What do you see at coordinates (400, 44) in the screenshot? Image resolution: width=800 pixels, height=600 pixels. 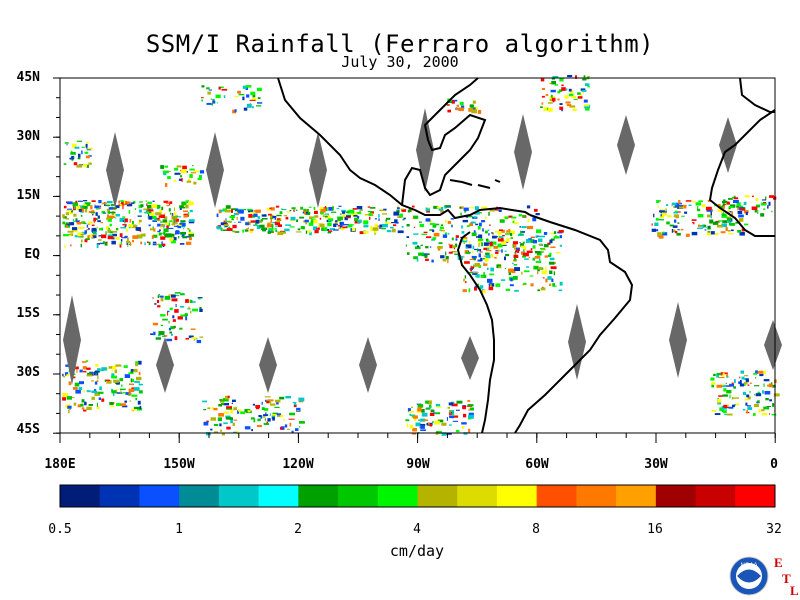 I see `map-title: SSM/I Rainfall (Ferraro algorithm)` at bounding box center [400, 44].